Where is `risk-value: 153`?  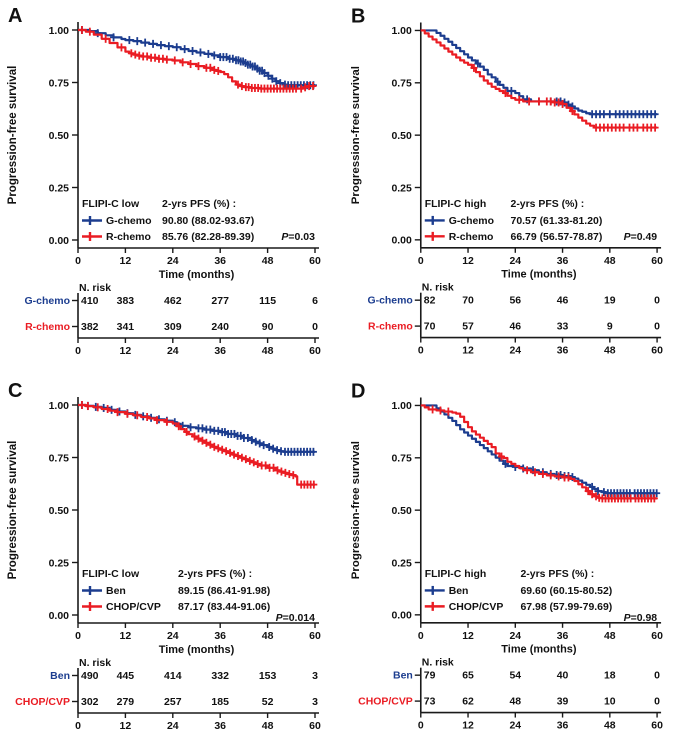 risk-value: 153 is located at coordinates (268, 676).